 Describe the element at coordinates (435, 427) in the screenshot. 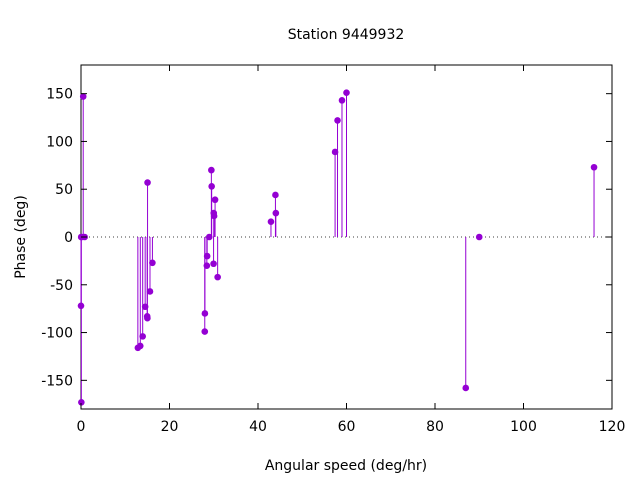

I see `x-tick-label: 80` at that location.